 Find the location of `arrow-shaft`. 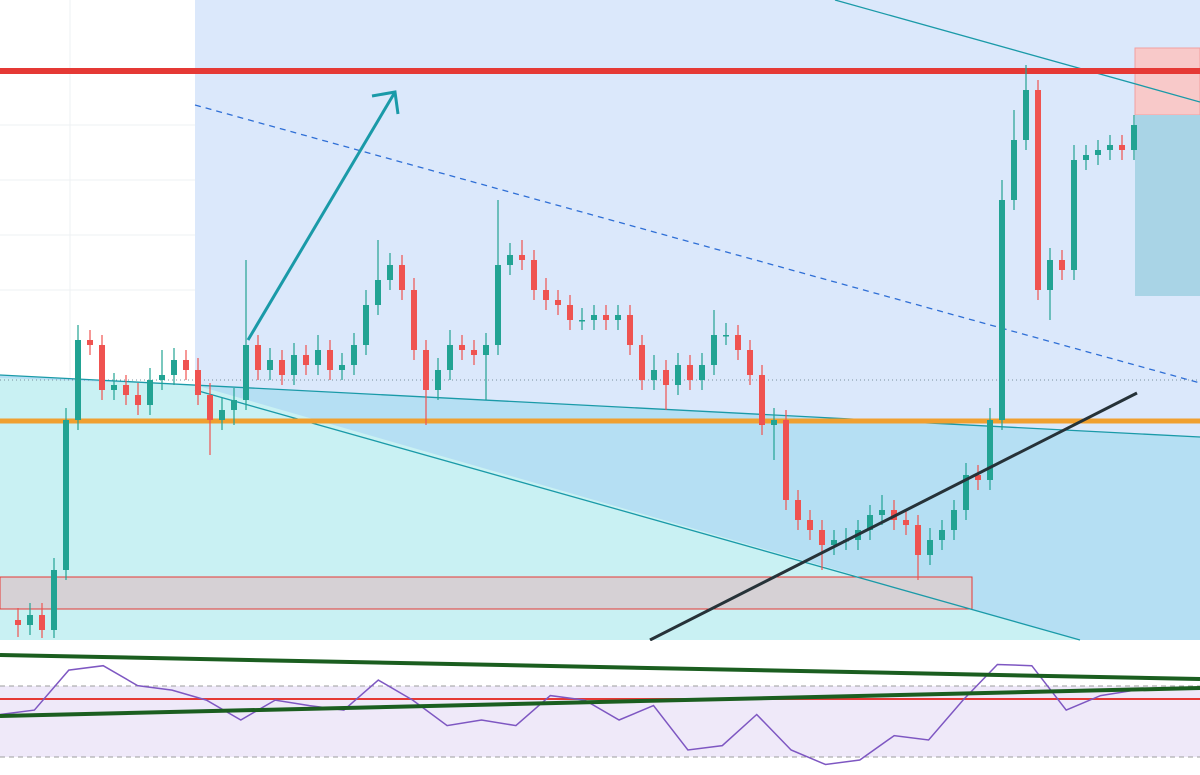

arrow-shaft is located at coordinates (321, 216).